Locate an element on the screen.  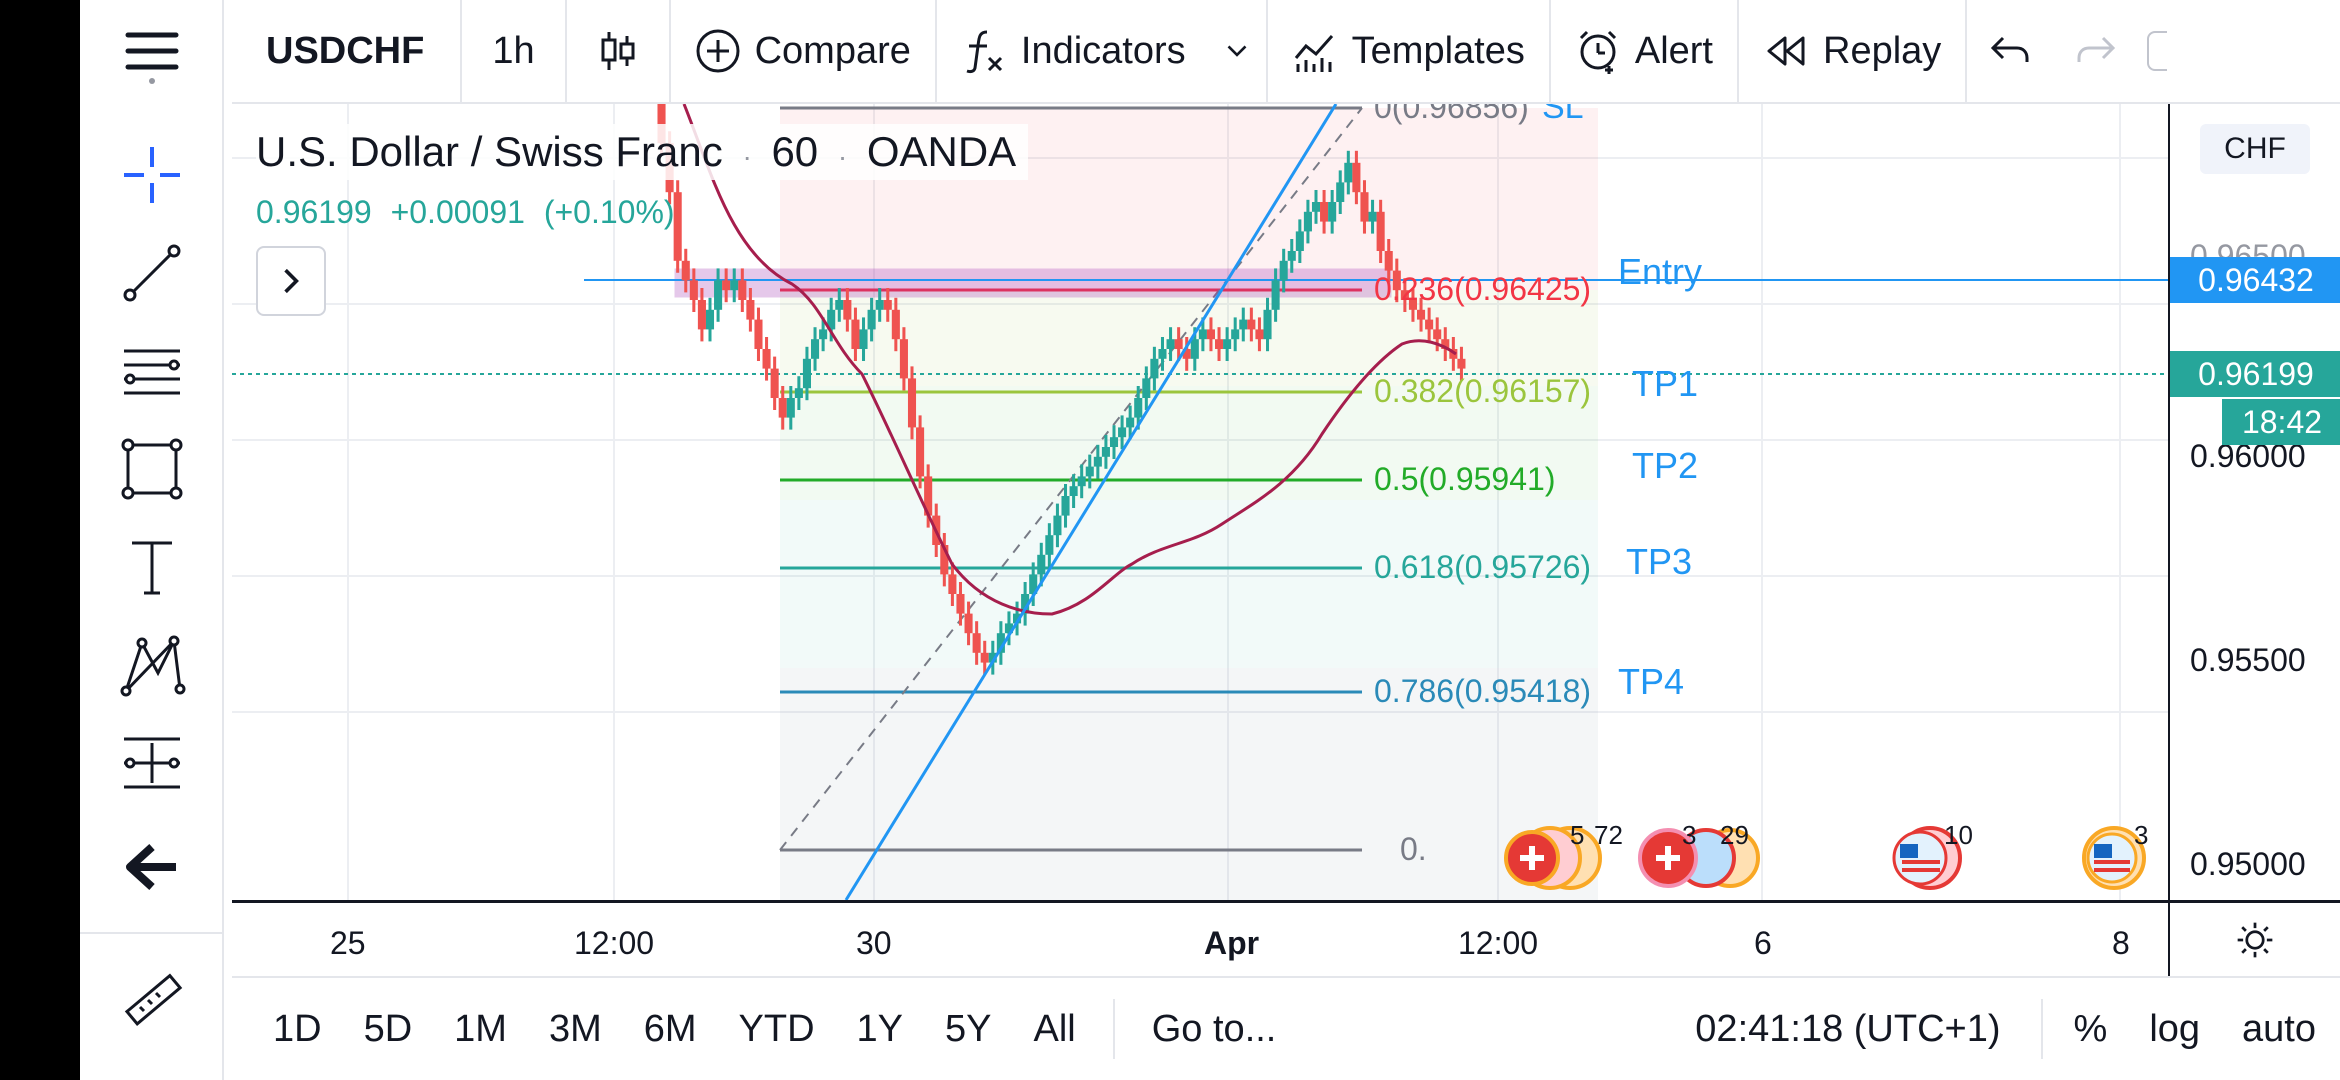
entry-zone is located at coordinates (1033, 283).